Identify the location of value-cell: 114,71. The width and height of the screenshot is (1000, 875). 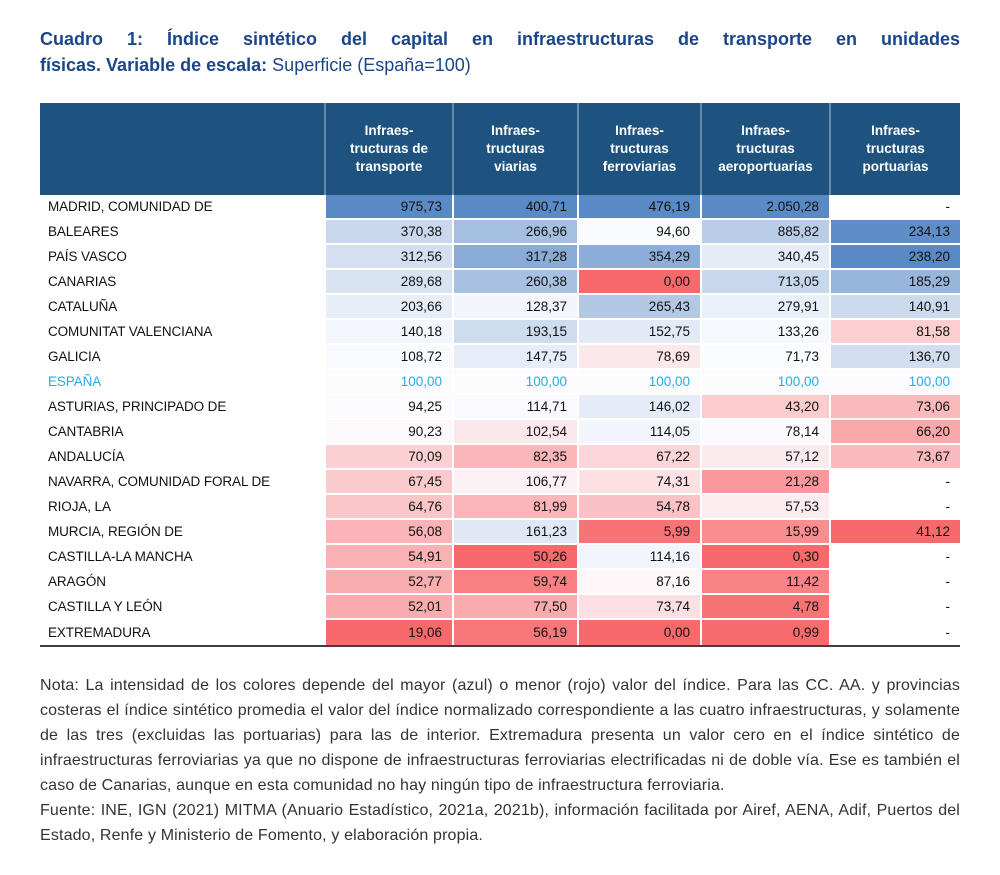
(514, 407).